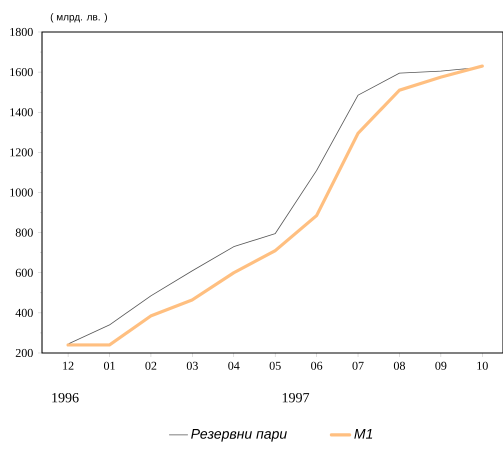  Describe the element at coordinates (316, 366) in the screenshot. I see `x-tick-label: 06` at that location.